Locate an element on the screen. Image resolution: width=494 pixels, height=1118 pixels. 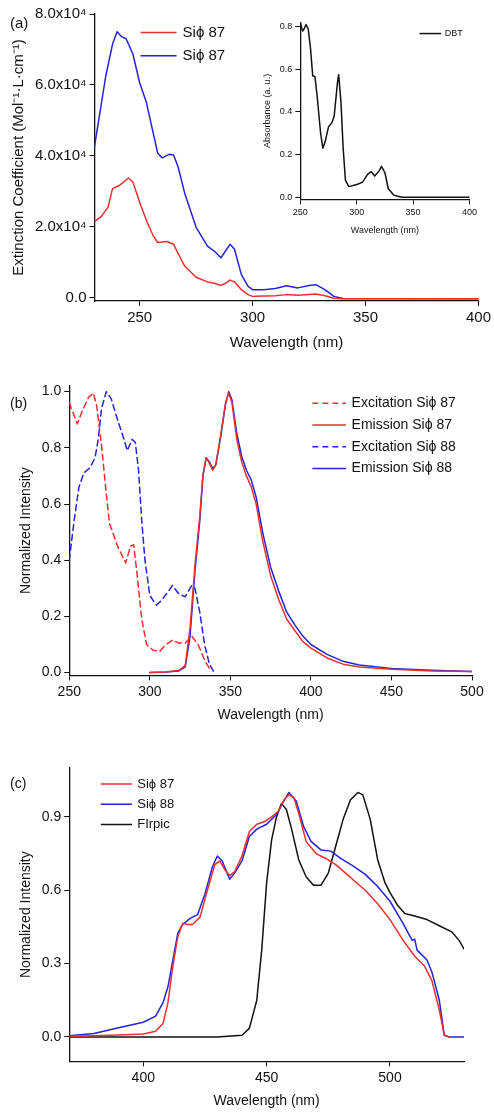
legend-label: DBT is located at coordinates (454, 33).